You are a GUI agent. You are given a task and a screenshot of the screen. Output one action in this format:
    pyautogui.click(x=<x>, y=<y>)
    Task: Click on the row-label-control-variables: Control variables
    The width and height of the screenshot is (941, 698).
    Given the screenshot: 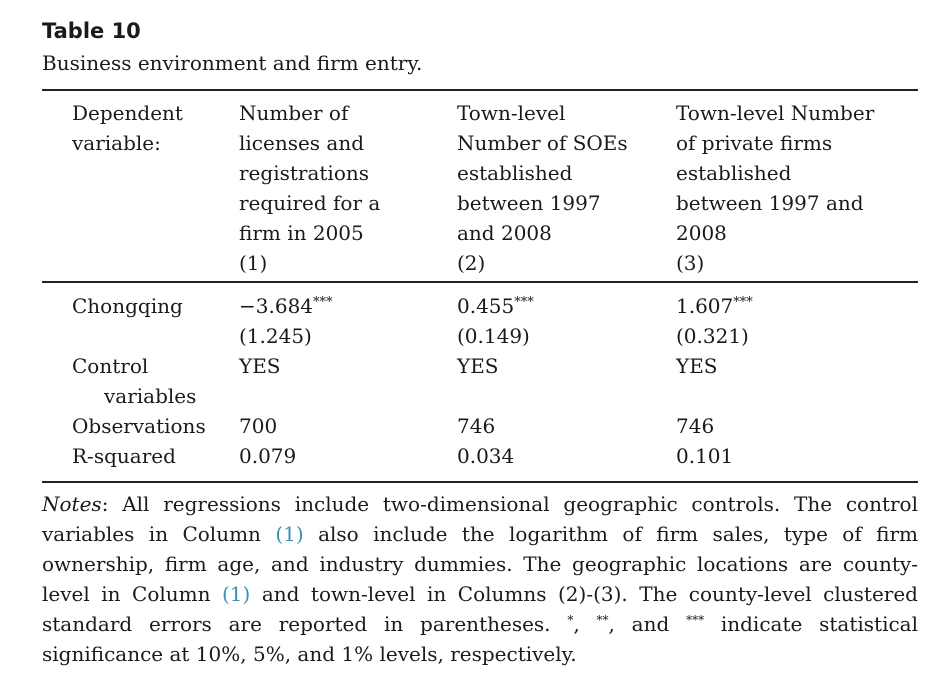 What is the action you would take?
    pyautogui.click(x=134, y=381)
    